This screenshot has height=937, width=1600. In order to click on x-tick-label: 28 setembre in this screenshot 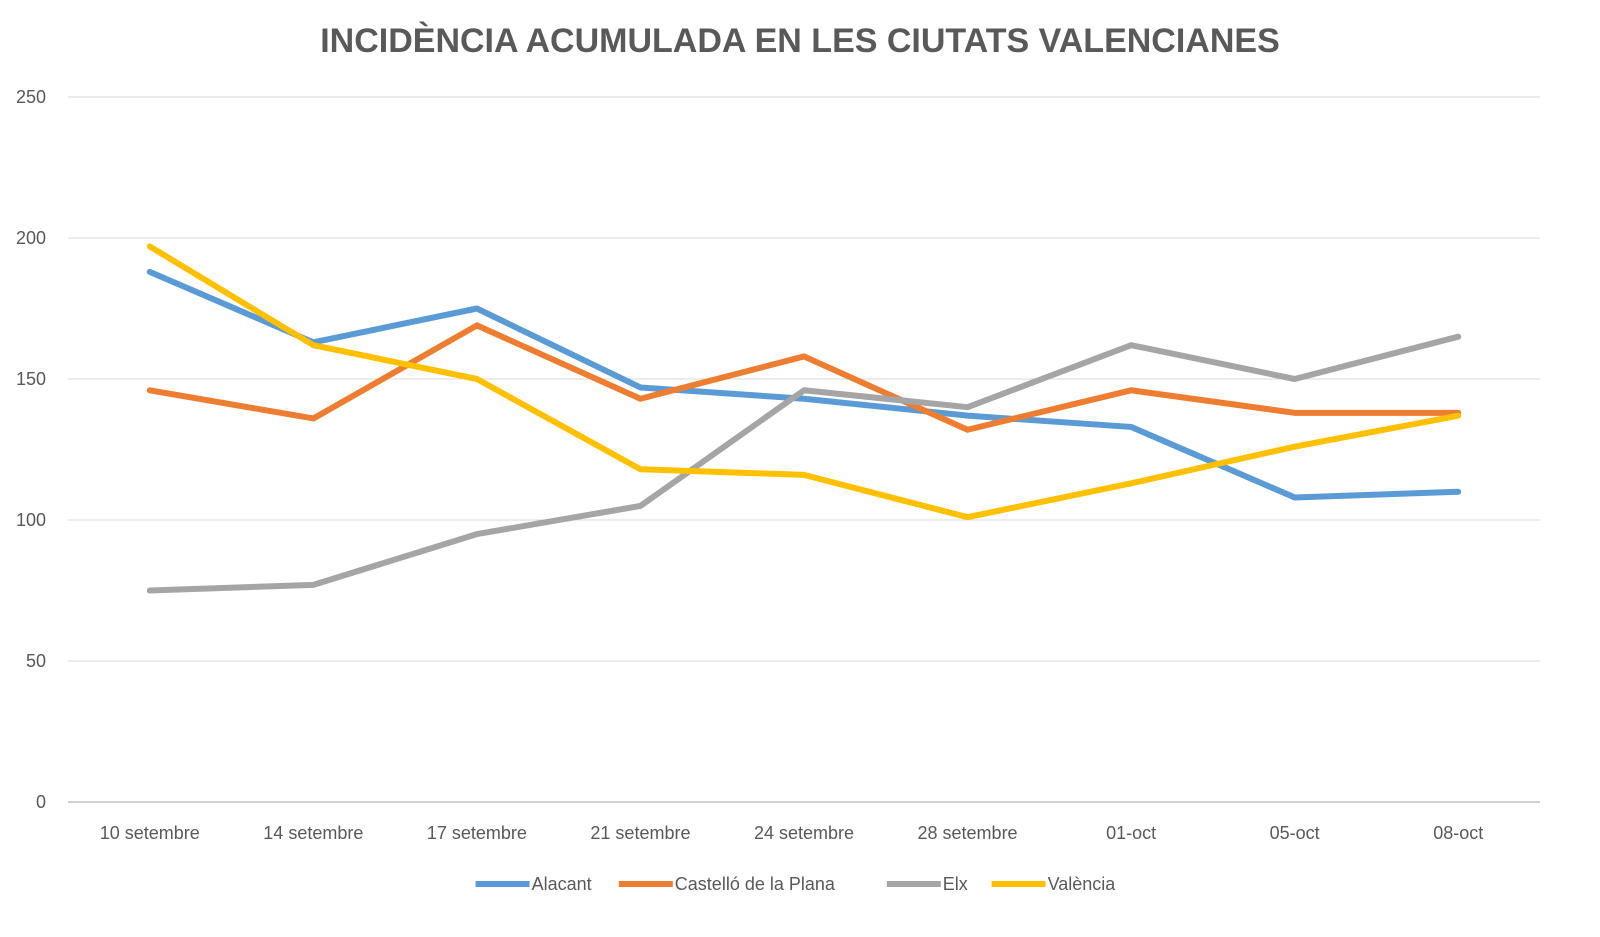, I will do `click(968, 833)`.